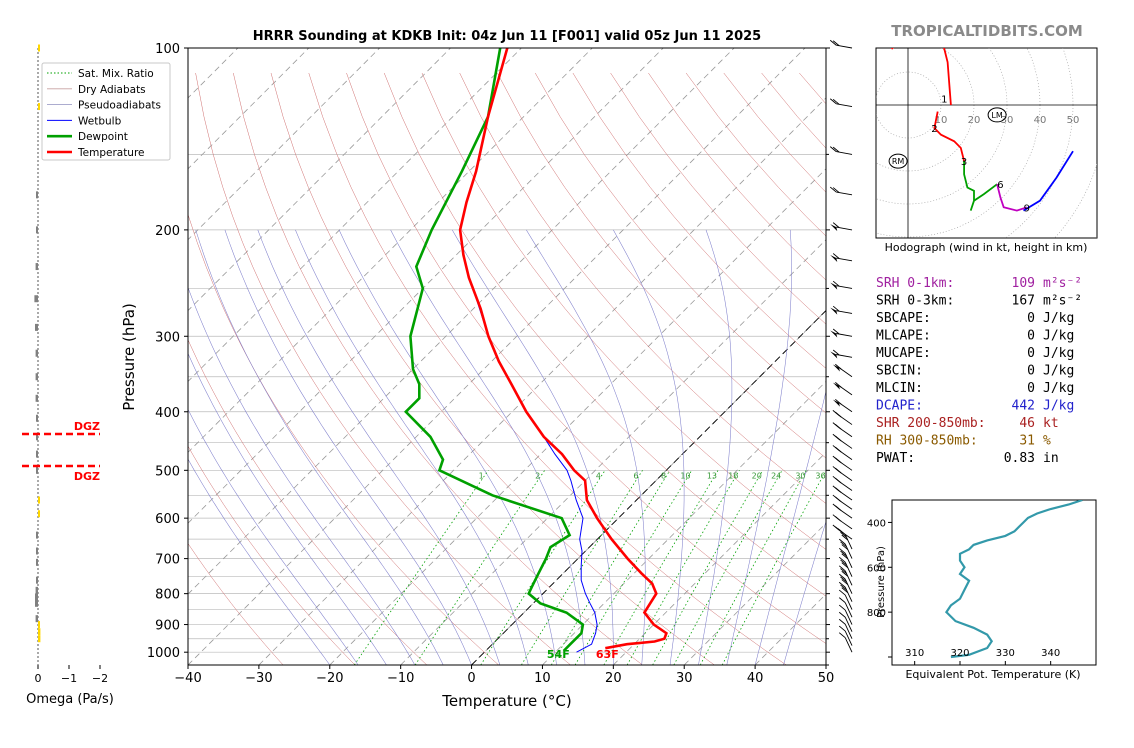 The height and width of the screenshot is (748, 1134). Describe the element at coordinates (167, 231) in the screenshot. I see `y-tick-label: 200` at that location.